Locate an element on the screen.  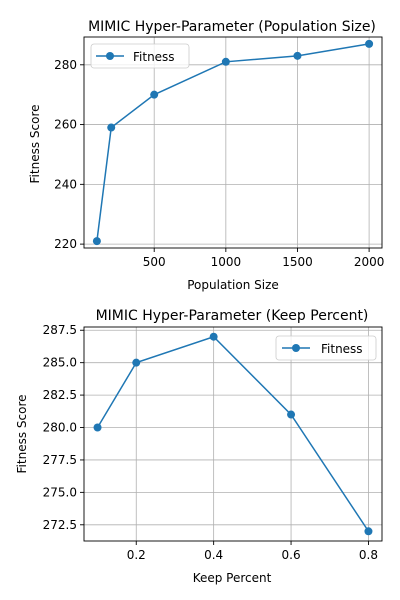
y-tick-label: 240 is located at coordinates (65, 184).